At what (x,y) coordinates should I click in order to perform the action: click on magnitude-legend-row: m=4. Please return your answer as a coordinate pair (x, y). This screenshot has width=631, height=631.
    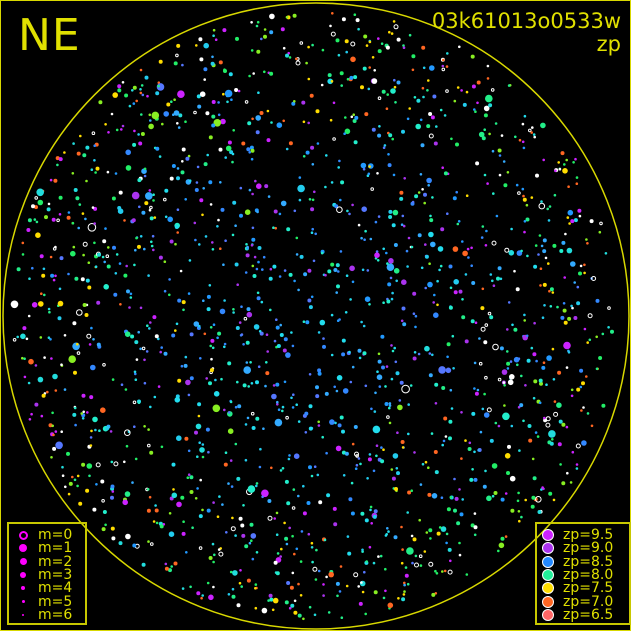
    Looking at the image, I should click on (47, 588).